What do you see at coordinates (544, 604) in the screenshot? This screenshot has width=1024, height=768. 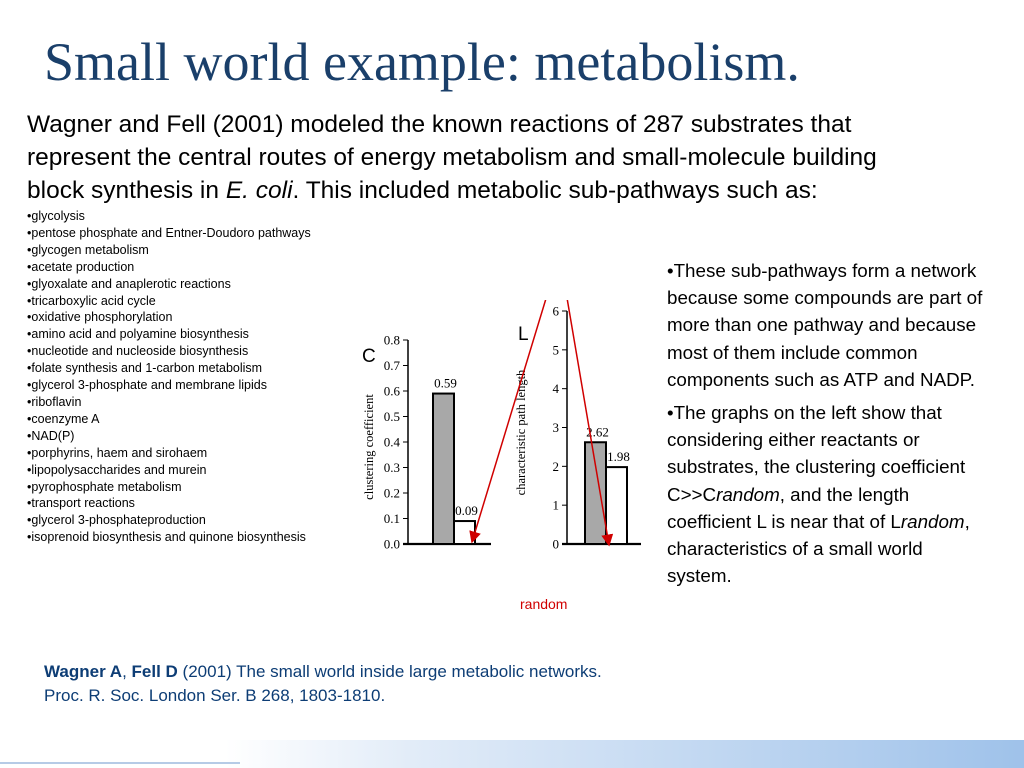 I see `random-label: random` at bounding box center [544, 604].